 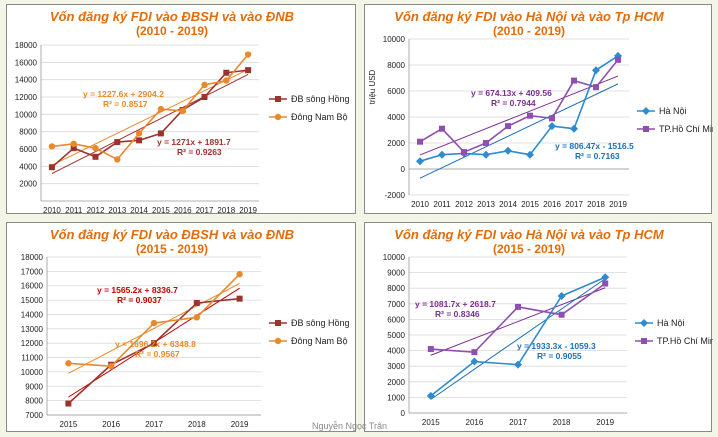 What do you see at coordinates (183, 210) in the screenshot?
I see `chart-0-xtick: 2016` at bounding box center [183, 210].